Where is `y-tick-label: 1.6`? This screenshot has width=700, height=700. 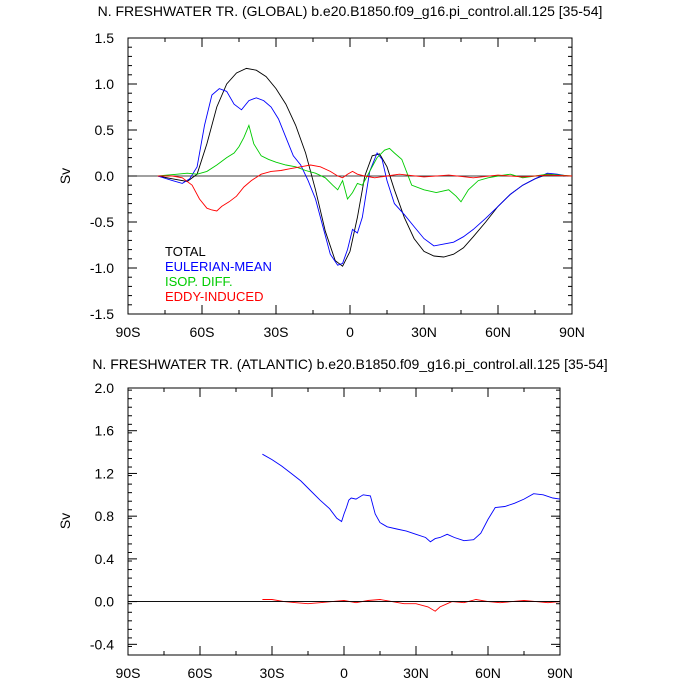
y-tick-label: 1.6 is located at coordinates (105, 431).